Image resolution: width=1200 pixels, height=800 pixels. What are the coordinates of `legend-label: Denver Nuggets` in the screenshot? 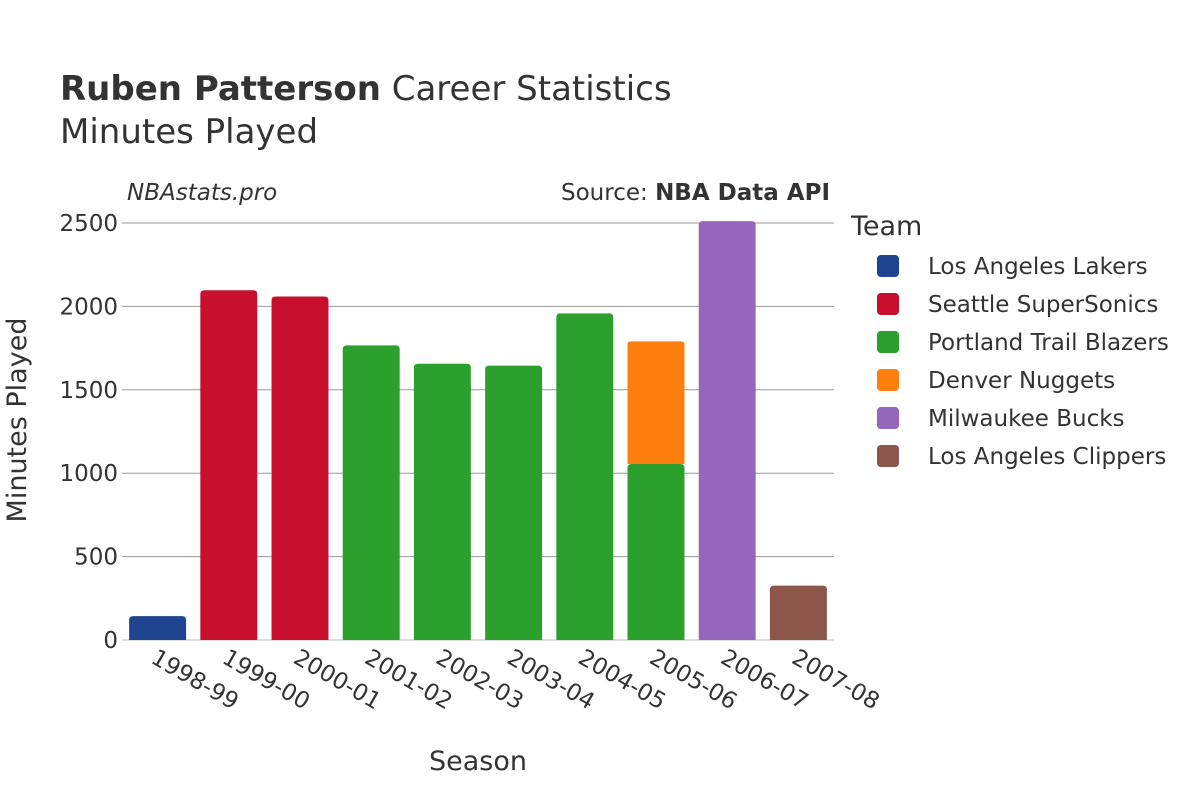 It's located at (1021, 381).